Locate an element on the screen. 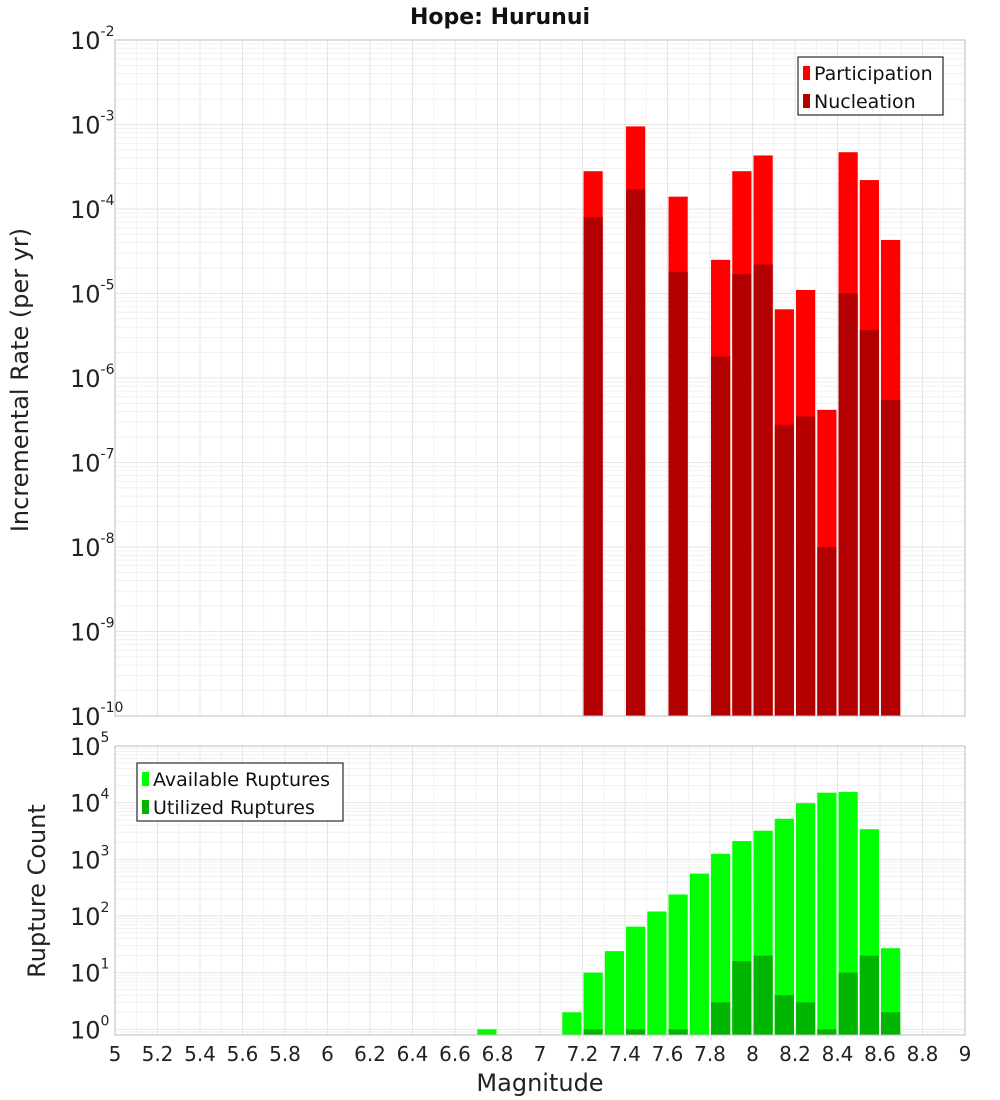 The image size is (1000, 1100). x-tick-label: 6.4 is located at coordinates (413, 1054).